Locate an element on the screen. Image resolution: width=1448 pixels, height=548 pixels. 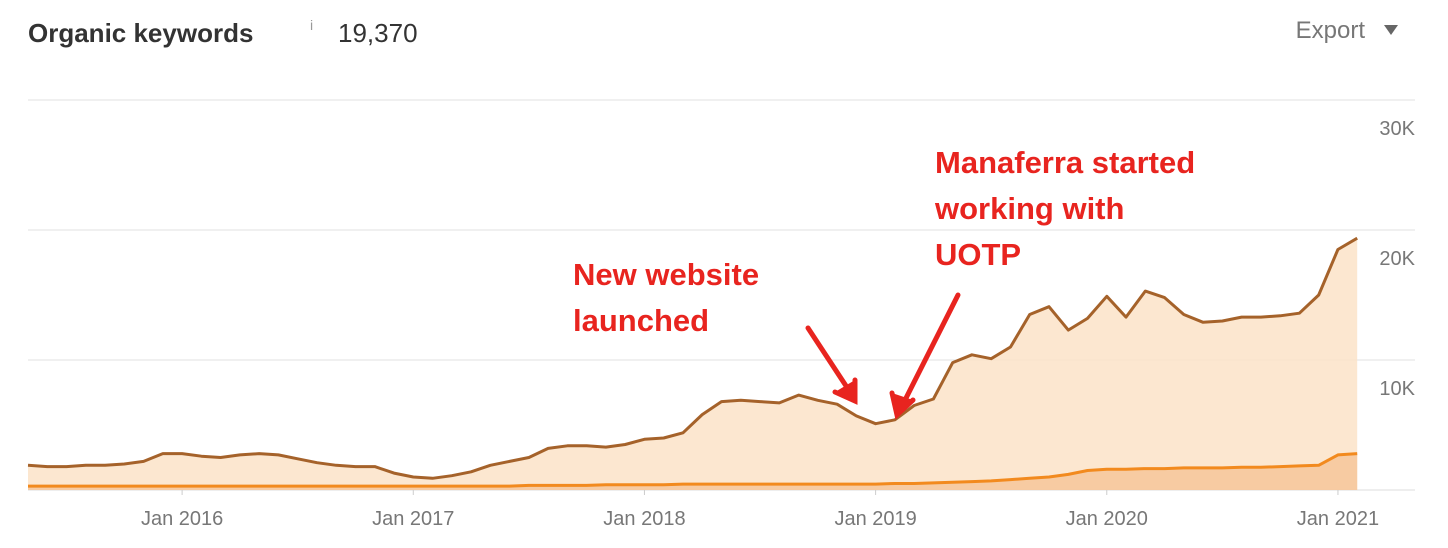
export-button: Export is located at coordinates (1331, 30).